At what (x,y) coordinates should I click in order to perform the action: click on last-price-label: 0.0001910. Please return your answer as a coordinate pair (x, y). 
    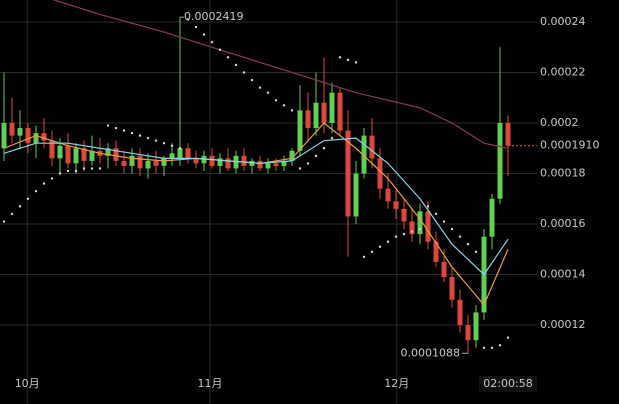
    Looking at the image, I should click on (570, 145).